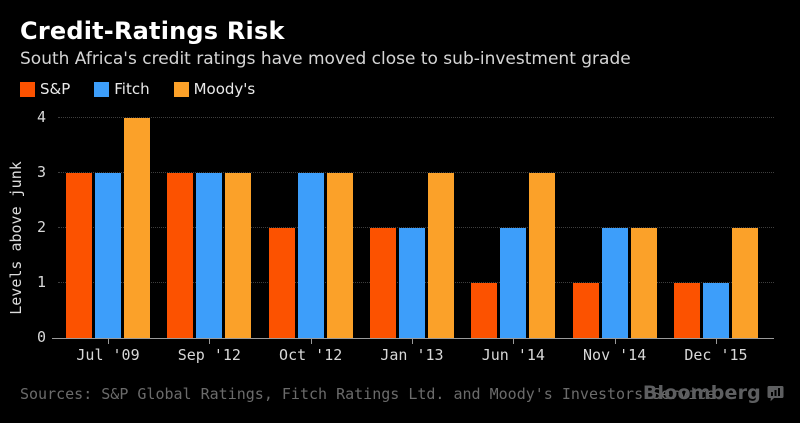  Describe the element at coordinates (615, 355) in the screenshot. I see `x-category-label-nov-14: Nov '14` at that location.